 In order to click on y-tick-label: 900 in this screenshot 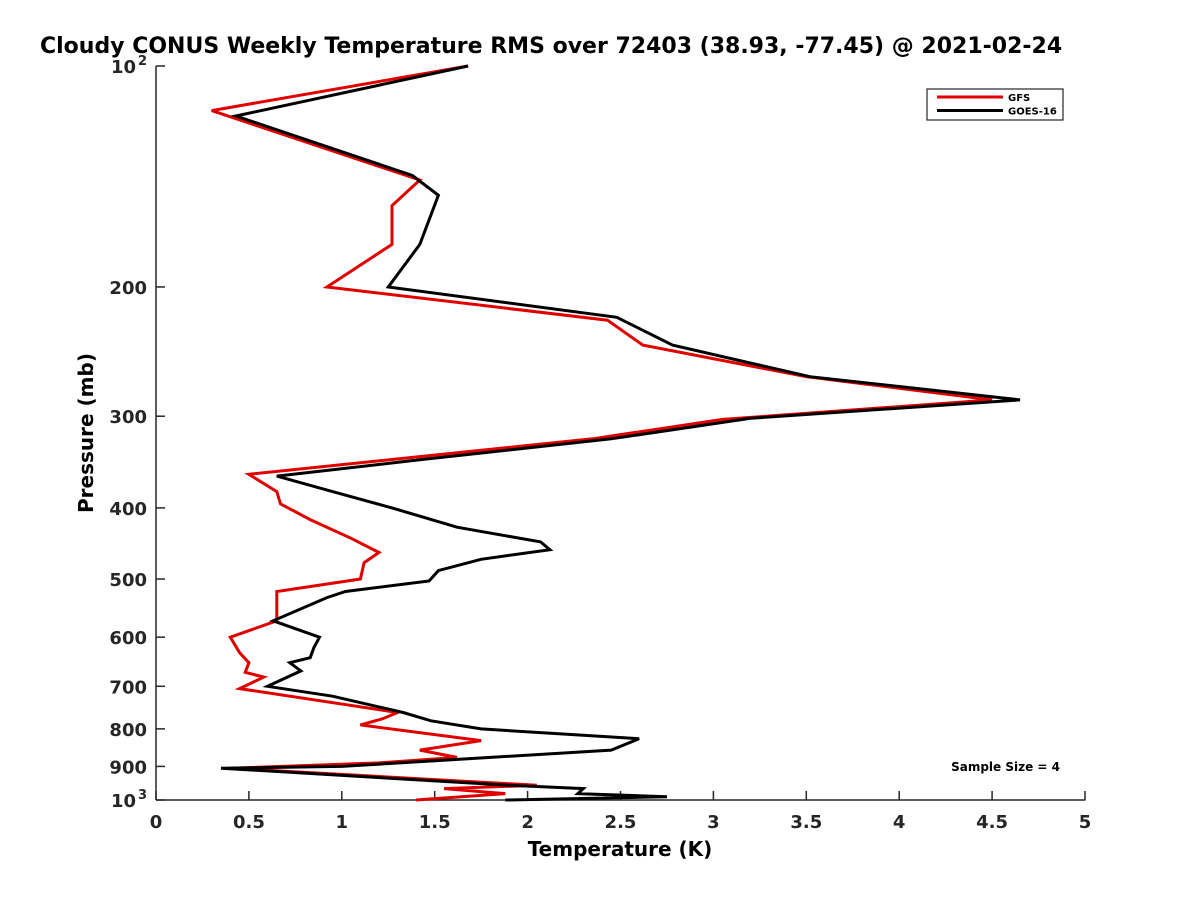, I will do `click(128, 767)`.